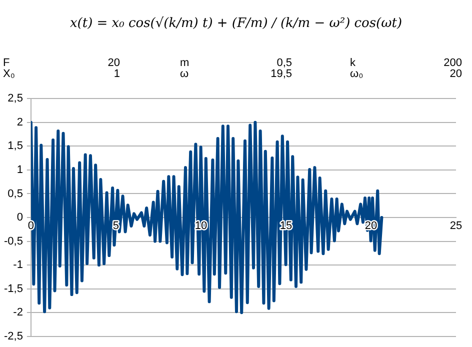  What do you see at coordinates (284, 63) in the screenshot?
I see `text: 0,5` at bounding box center [284, 63].